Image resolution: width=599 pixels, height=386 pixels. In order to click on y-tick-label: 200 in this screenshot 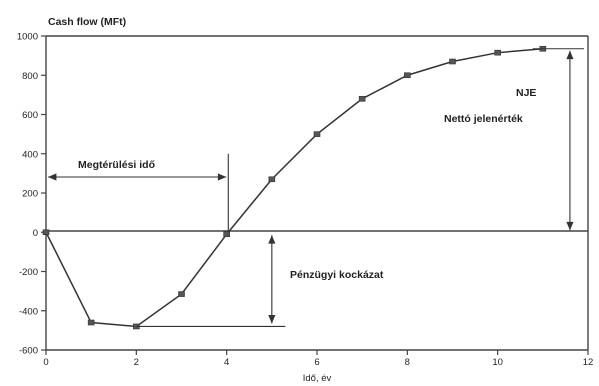, I will do `click(30, 194)`.